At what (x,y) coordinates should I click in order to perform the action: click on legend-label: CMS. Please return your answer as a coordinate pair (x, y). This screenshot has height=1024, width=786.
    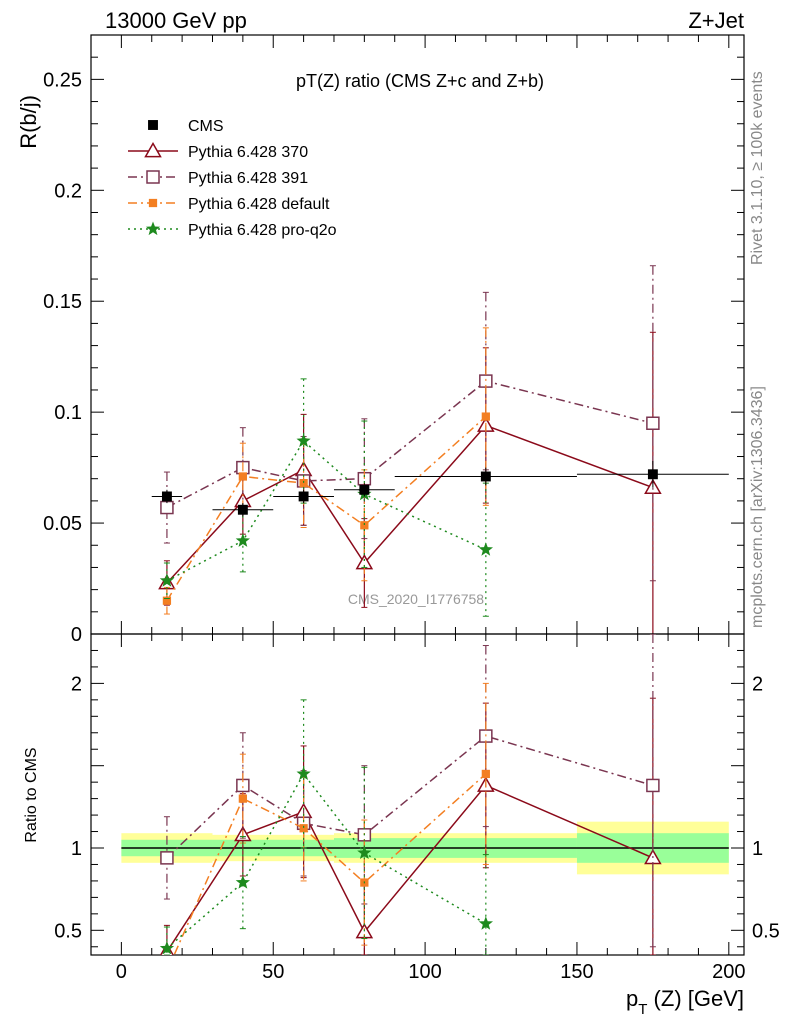
    Looking at the image, I should click on (206, 126).